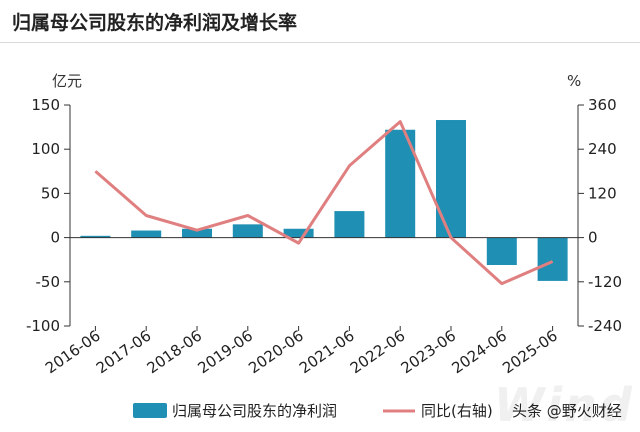 This screenshot has height=432, width=640. Describe the element at coordinates (150, 410) in the screenshot. I see `legend-bar-swatch` at that location.